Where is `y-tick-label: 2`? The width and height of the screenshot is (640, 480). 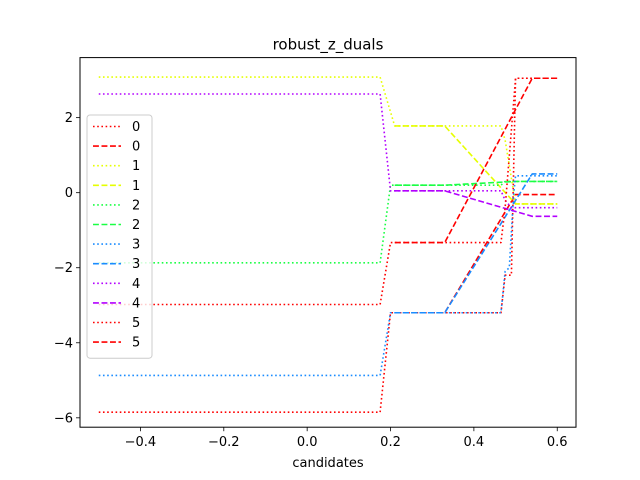 y-tick-label: 2 is located at coordinates (69, 118).